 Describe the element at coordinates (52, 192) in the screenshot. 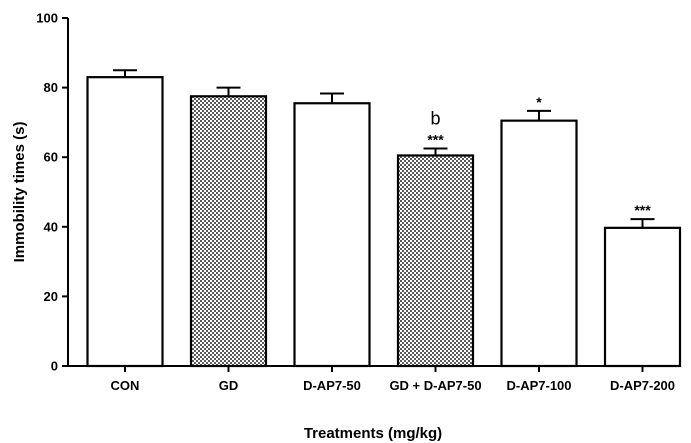

I see `y-axis-ticks: 0 20 40 60 80 100` at that location.